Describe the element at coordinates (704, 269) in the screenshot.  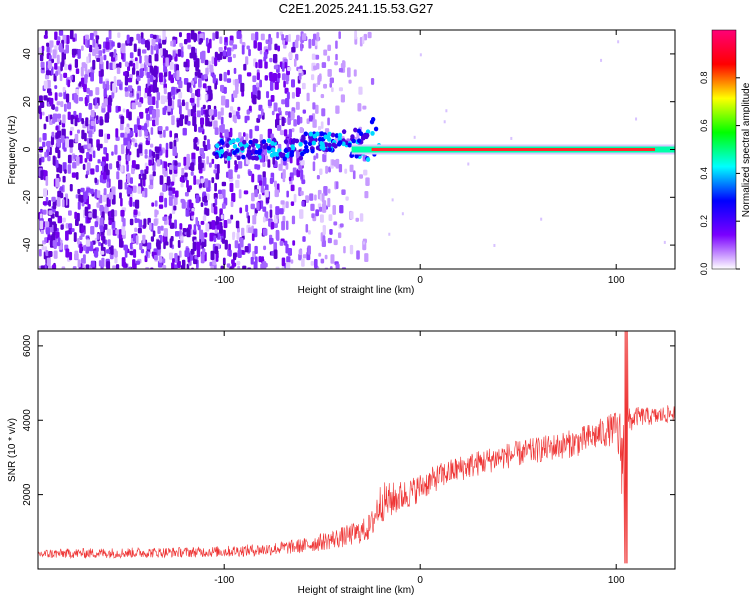
I see `colorbar-tick-label: 0.0` at that location.